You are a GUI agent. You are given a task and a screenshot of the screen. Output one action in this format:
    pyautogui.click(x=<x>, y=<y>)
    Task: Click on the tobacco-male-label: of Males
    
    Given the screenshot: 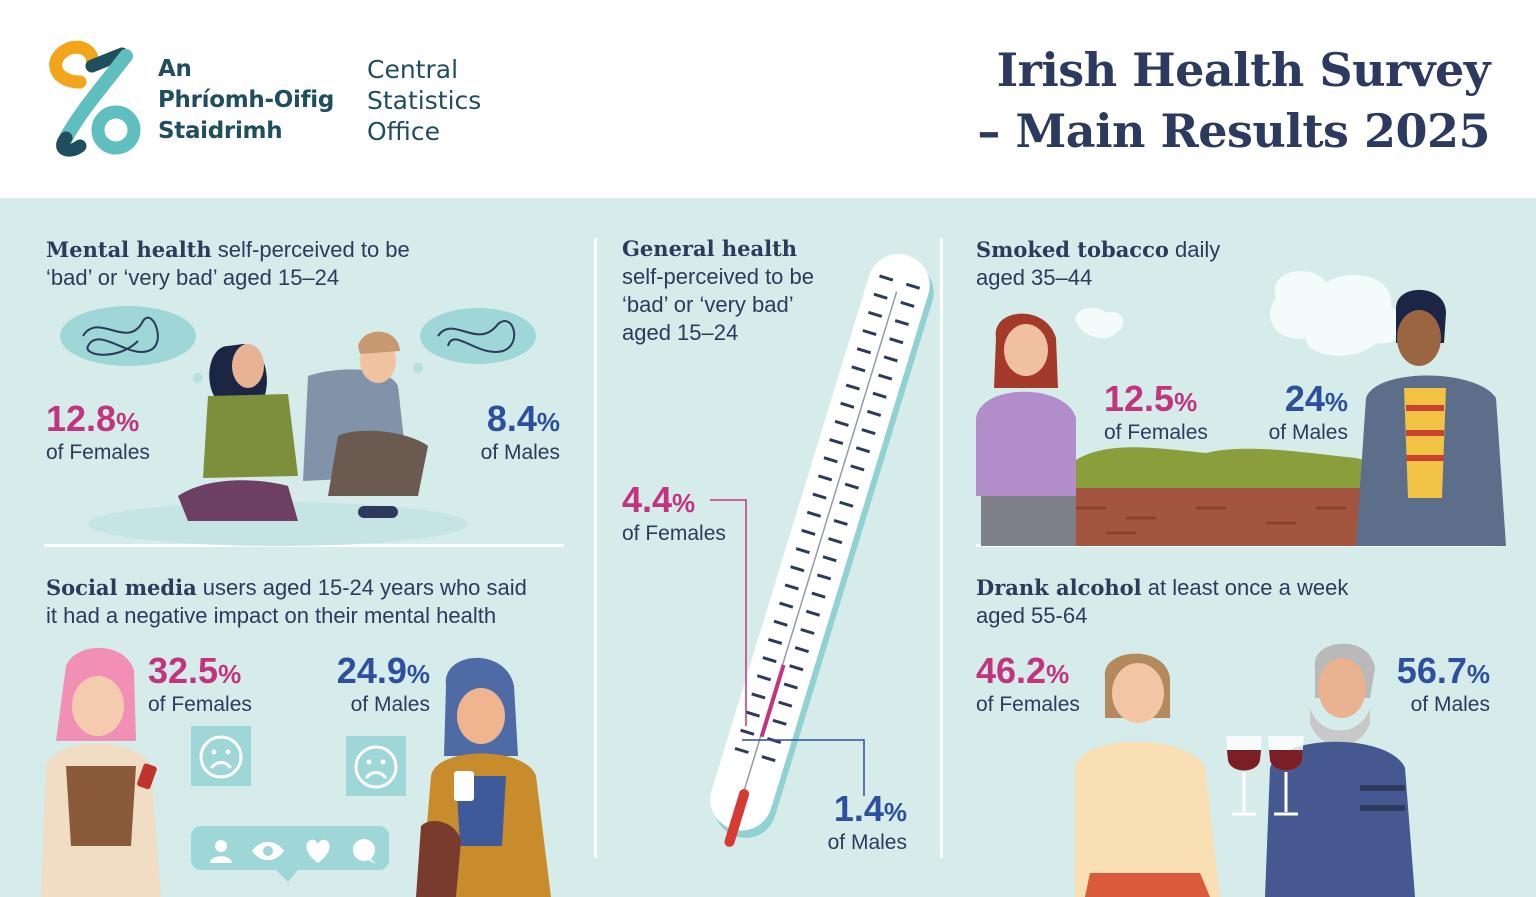 What is the action you would take?
    pyautogui.click(x=1308, y=432)
    